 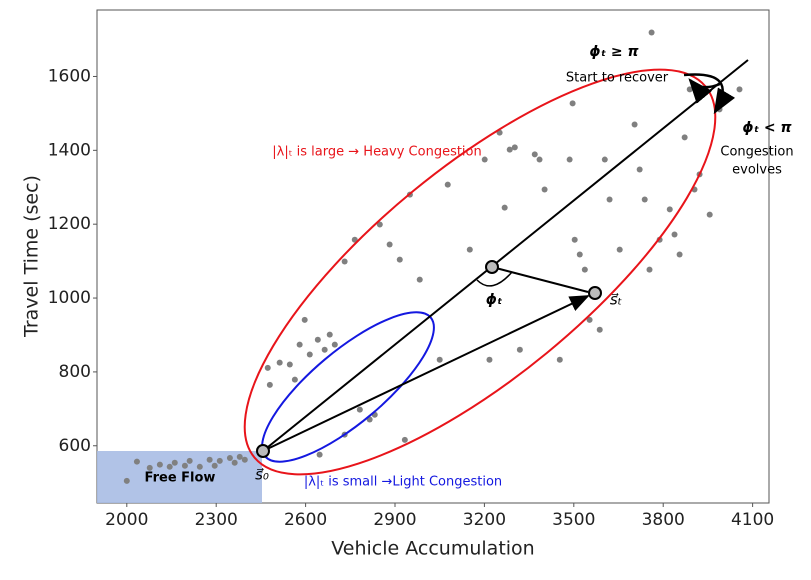 I want to click on y-tick-label: 1600, so click(x=69, y=76).